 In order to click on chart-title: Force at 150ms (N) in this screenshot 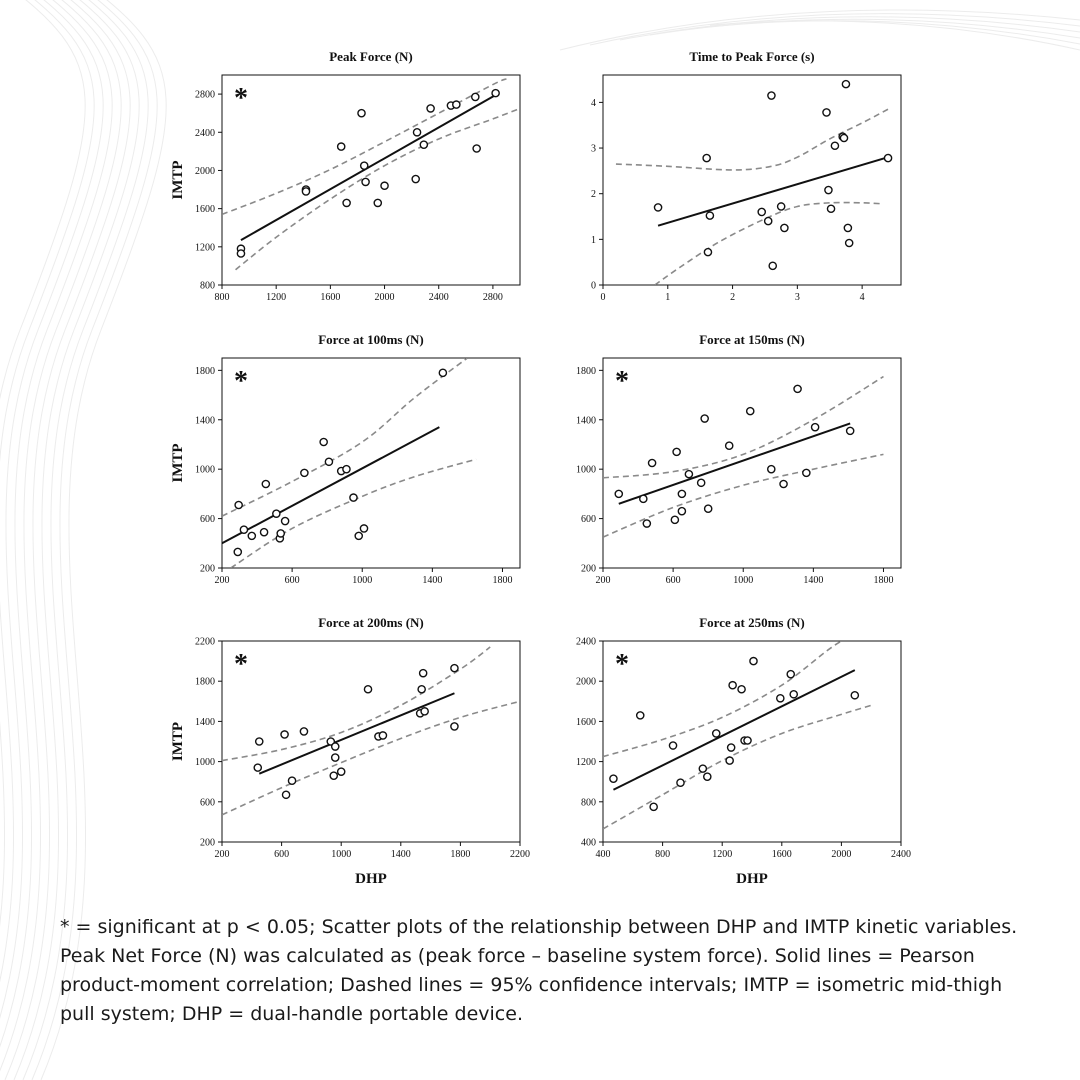, I will do `click(752, 339)`.